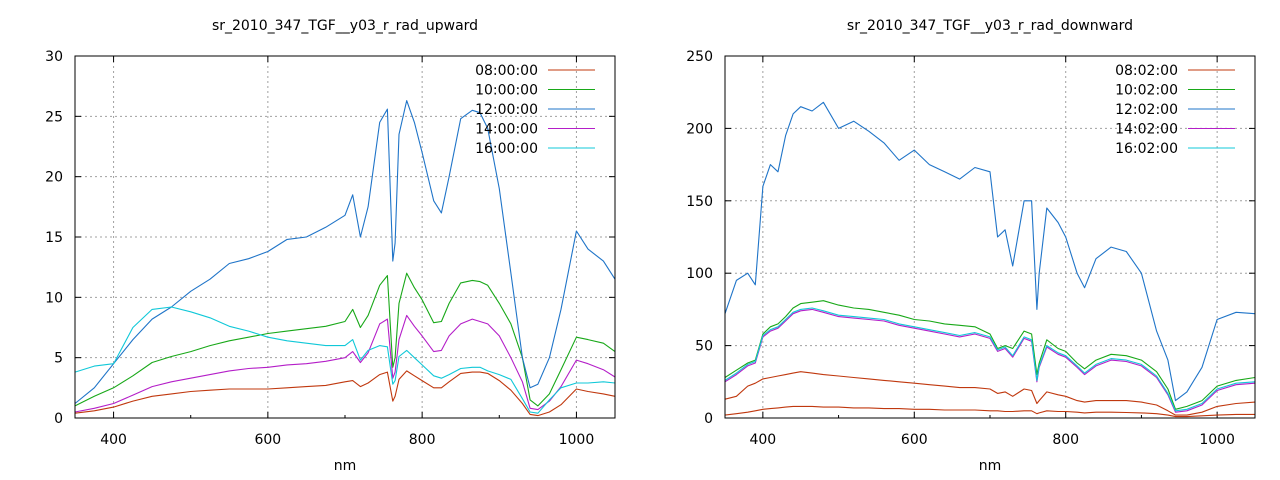  Describe the element at coordinates (699, 57) in the screenshot. I see `y-tick-label: 250` at that location.